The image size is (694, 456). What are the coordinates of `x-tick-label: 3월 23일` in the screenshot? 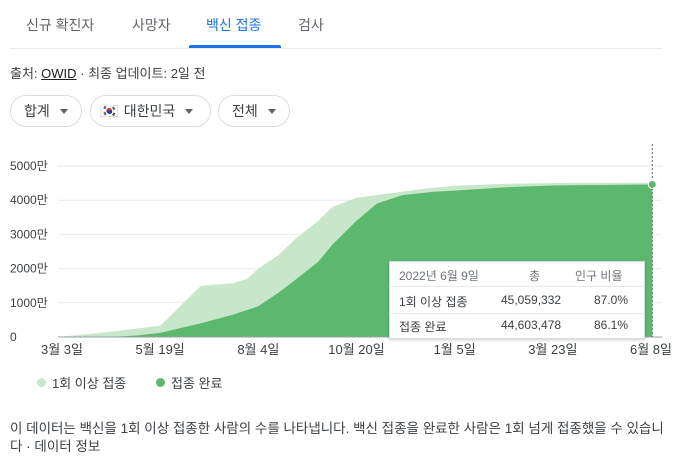 It's located at (552, 349).